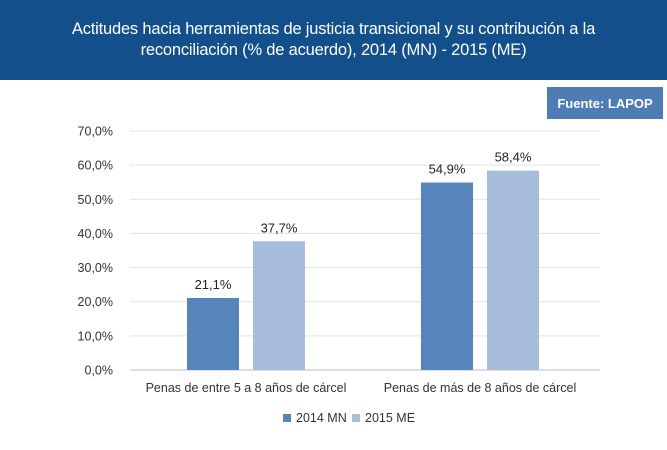 This screenshot has height=450, width=667. I want to click on y-tick-label: 60,0%, so click(95, 166).